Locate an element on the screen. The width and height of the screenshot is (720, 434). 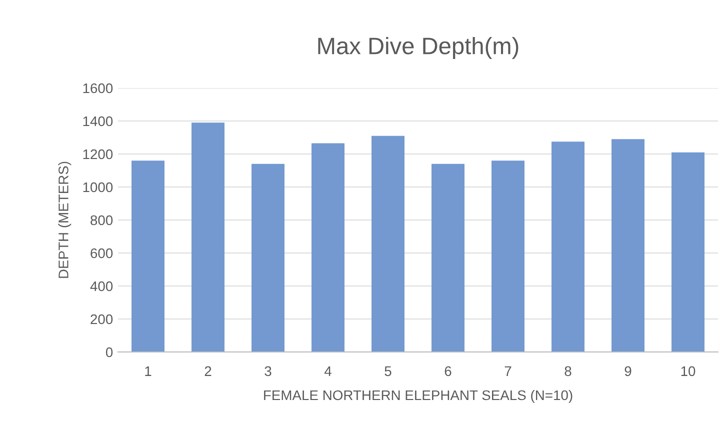
y-tick-label: 600 is located at coordinates (101, 253).